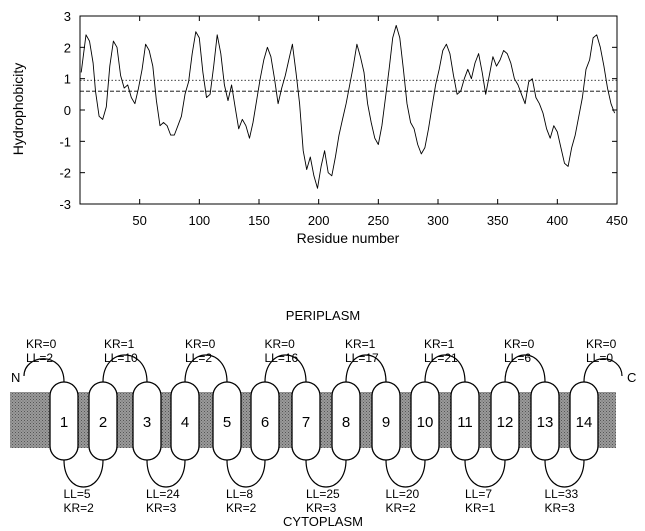 Image resolution: width=645 pixels, height=531 pixels. I want to click on loop-ll-label: LL=17, so click(362, 358).